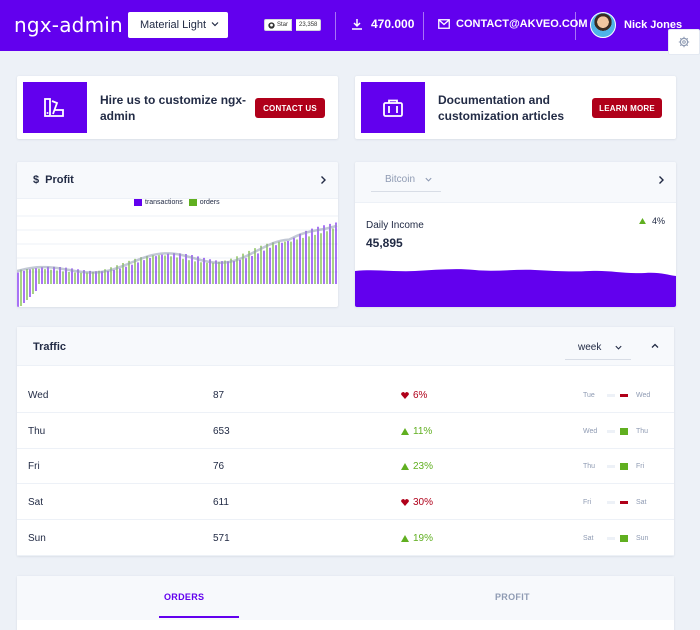 The height and width of the screenshot is (630, 700). Describe the element at coordinates (177, 180) in the screenshot. I see `card-header: $ Profit` at that location.